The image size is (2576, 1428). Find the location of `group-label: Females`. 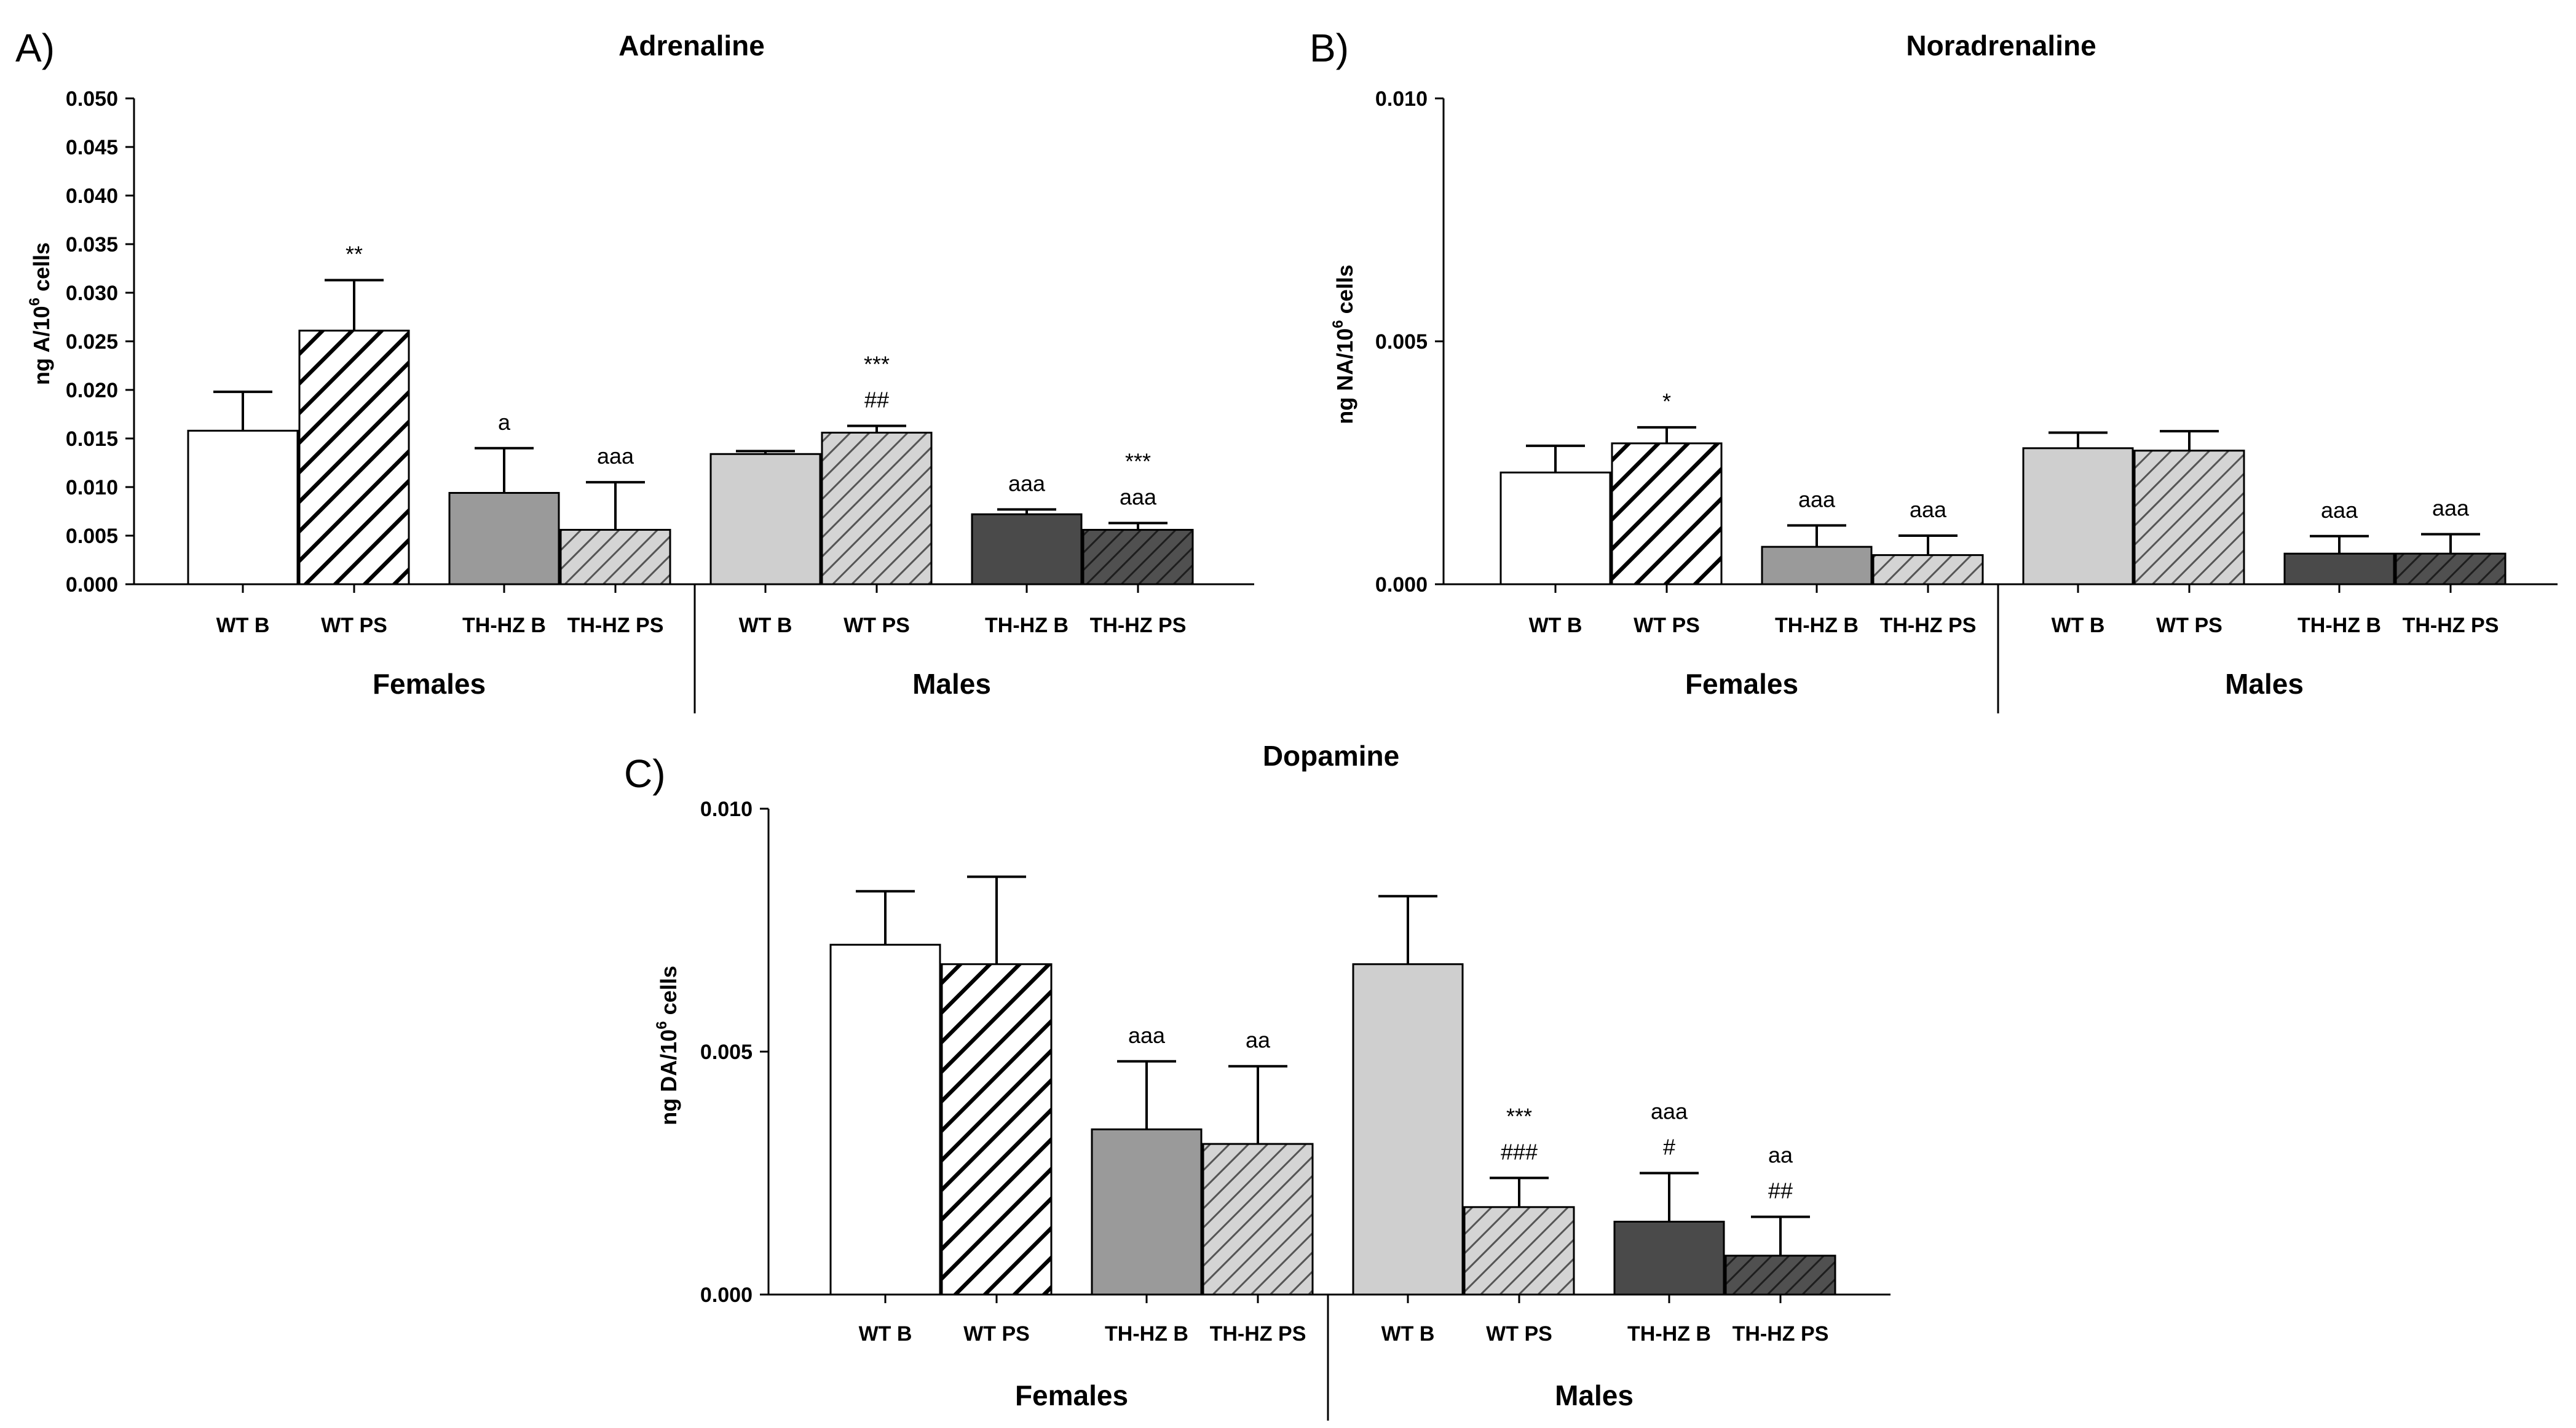

group-label: Females is located at coordinates (1071, 1395).